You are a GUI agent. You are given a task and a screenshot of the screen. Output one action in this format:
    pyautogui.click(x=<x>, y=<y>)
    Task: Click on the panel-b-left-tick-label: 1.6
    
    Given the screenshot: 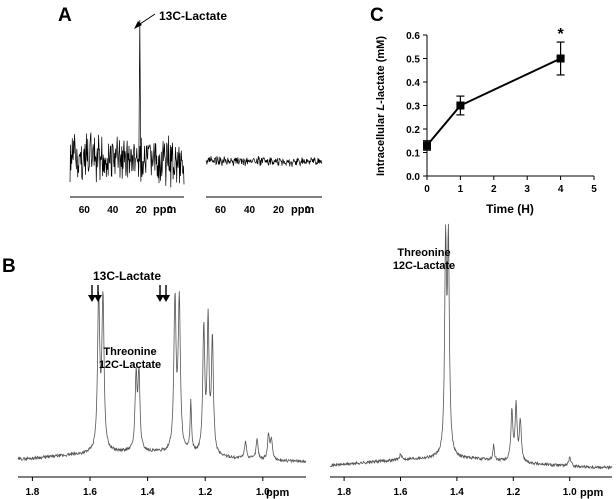 What is the action you would take?
    pyautogui.click(x=90, y=492)
    